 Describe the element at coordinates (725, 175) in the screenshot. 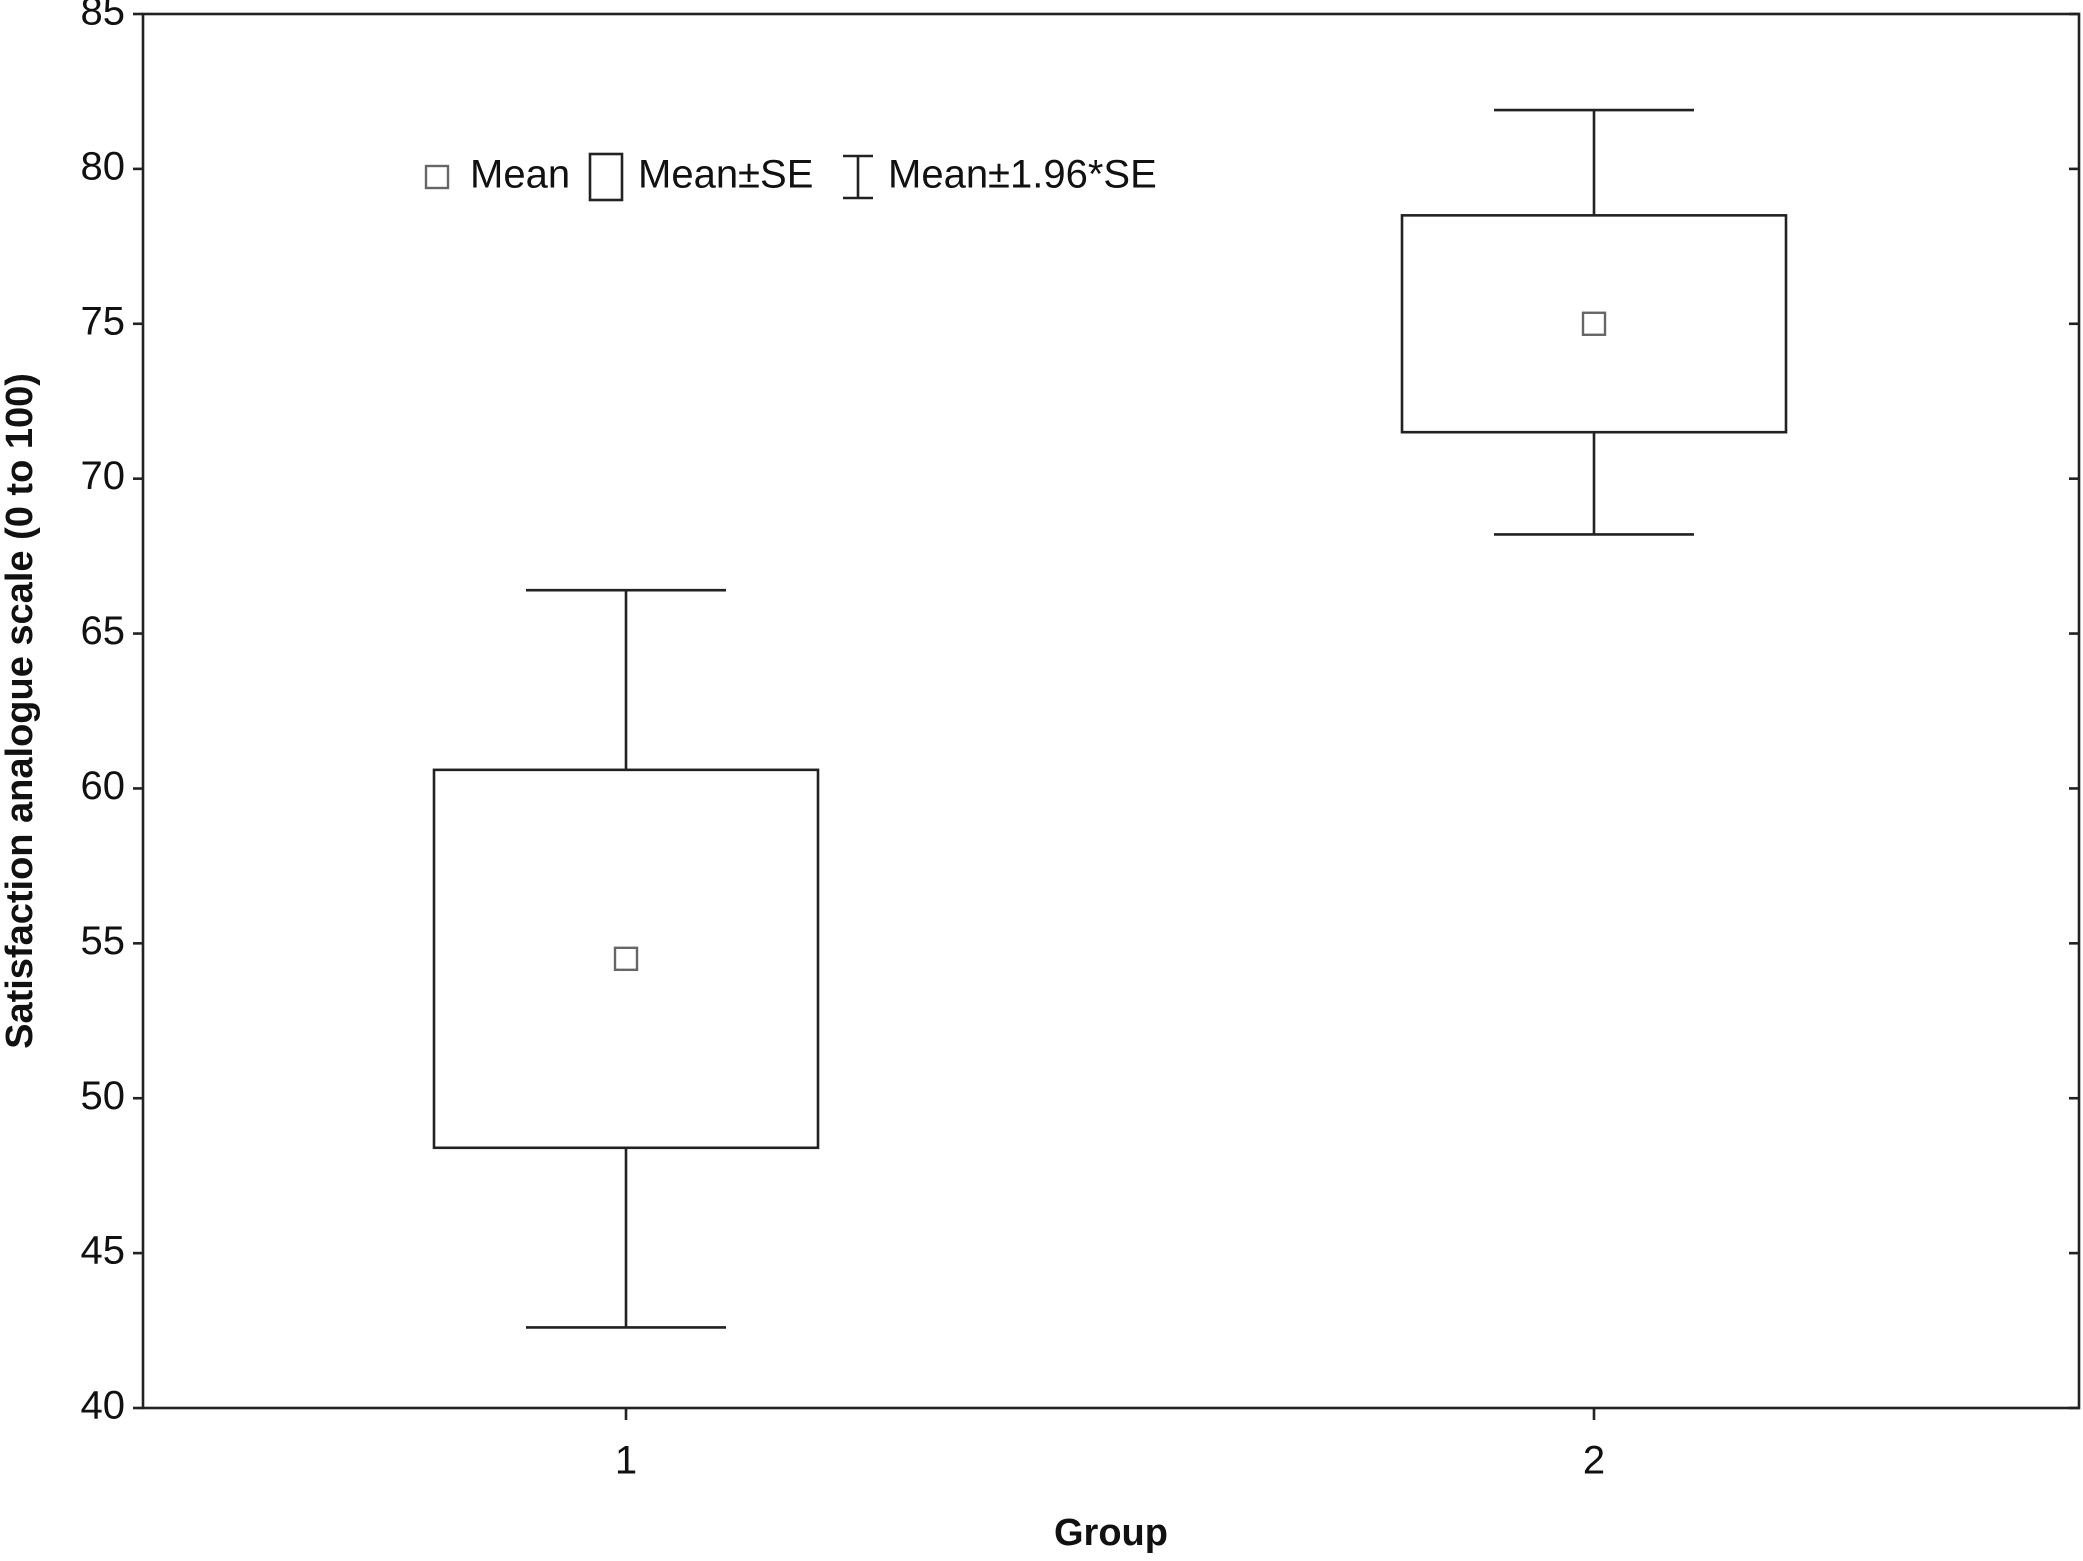

I see `legend-label: Mean±SE` at that location.